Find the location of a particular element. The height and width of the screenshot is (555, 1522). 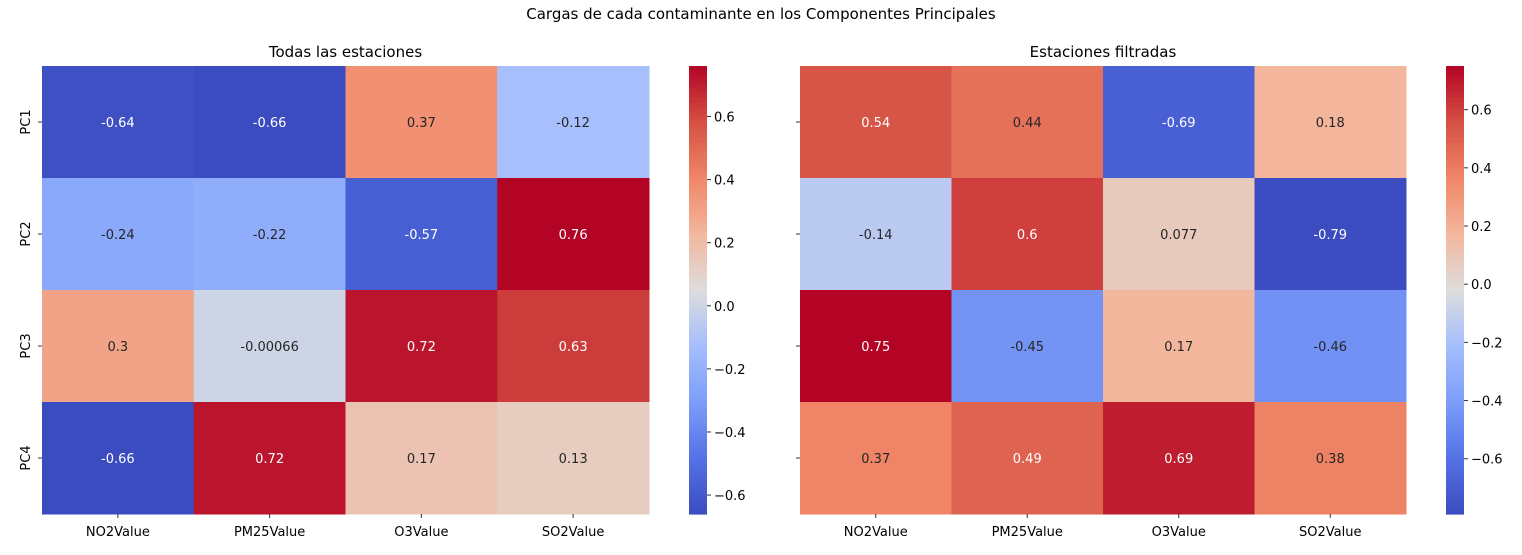

cell-value-label: 0.69 is located at coordinates (1178, 459).